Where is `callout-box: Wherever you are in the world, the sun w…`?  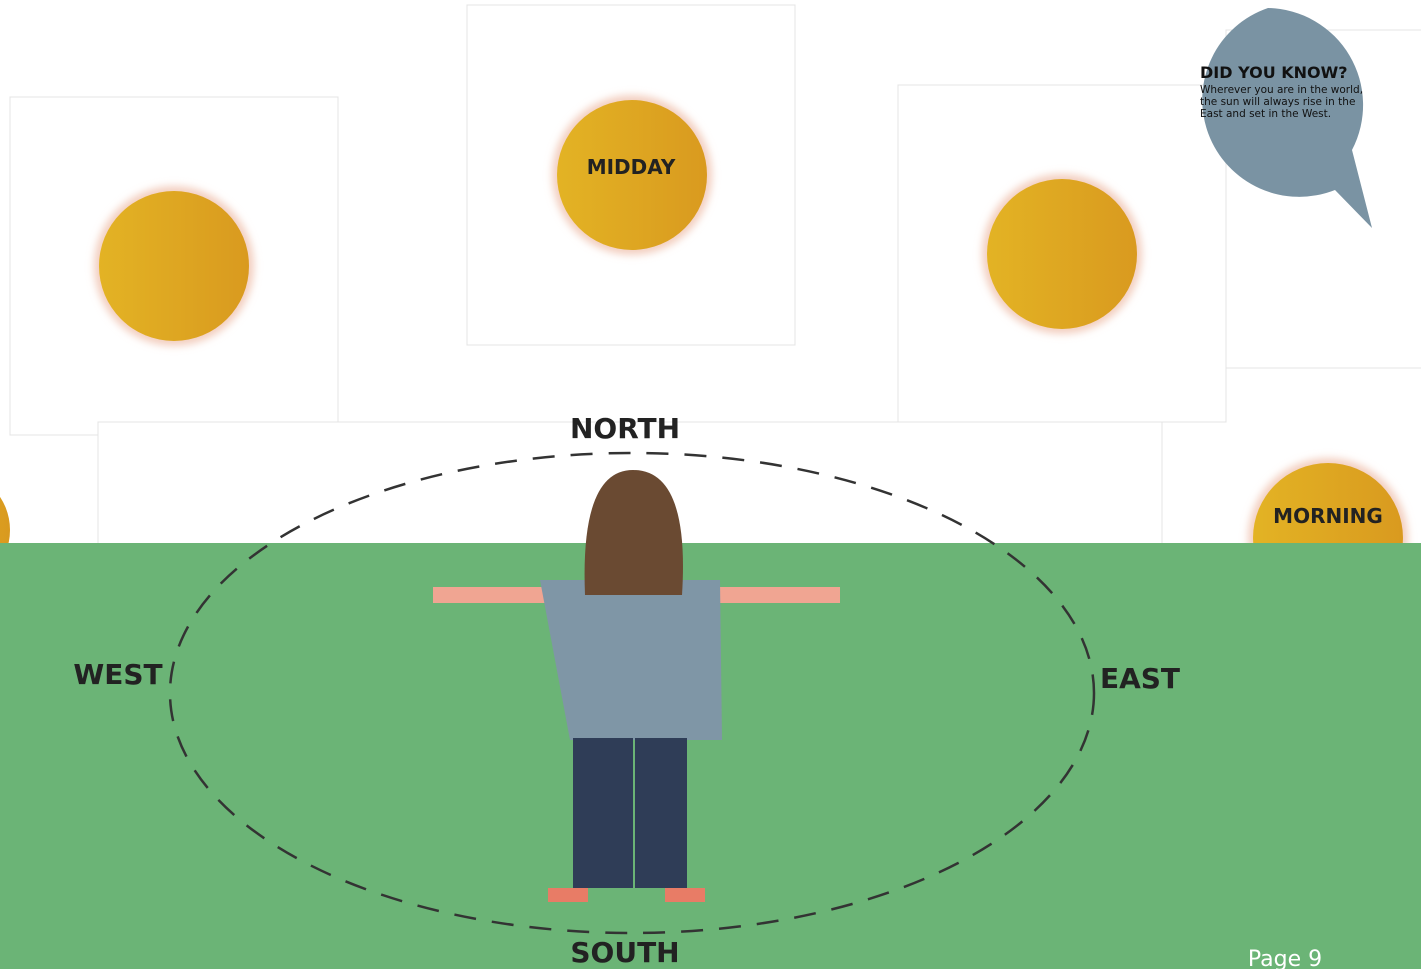 callout-box: Wherever you are in the world, the sun w… is located at coordinates (1282, 102).